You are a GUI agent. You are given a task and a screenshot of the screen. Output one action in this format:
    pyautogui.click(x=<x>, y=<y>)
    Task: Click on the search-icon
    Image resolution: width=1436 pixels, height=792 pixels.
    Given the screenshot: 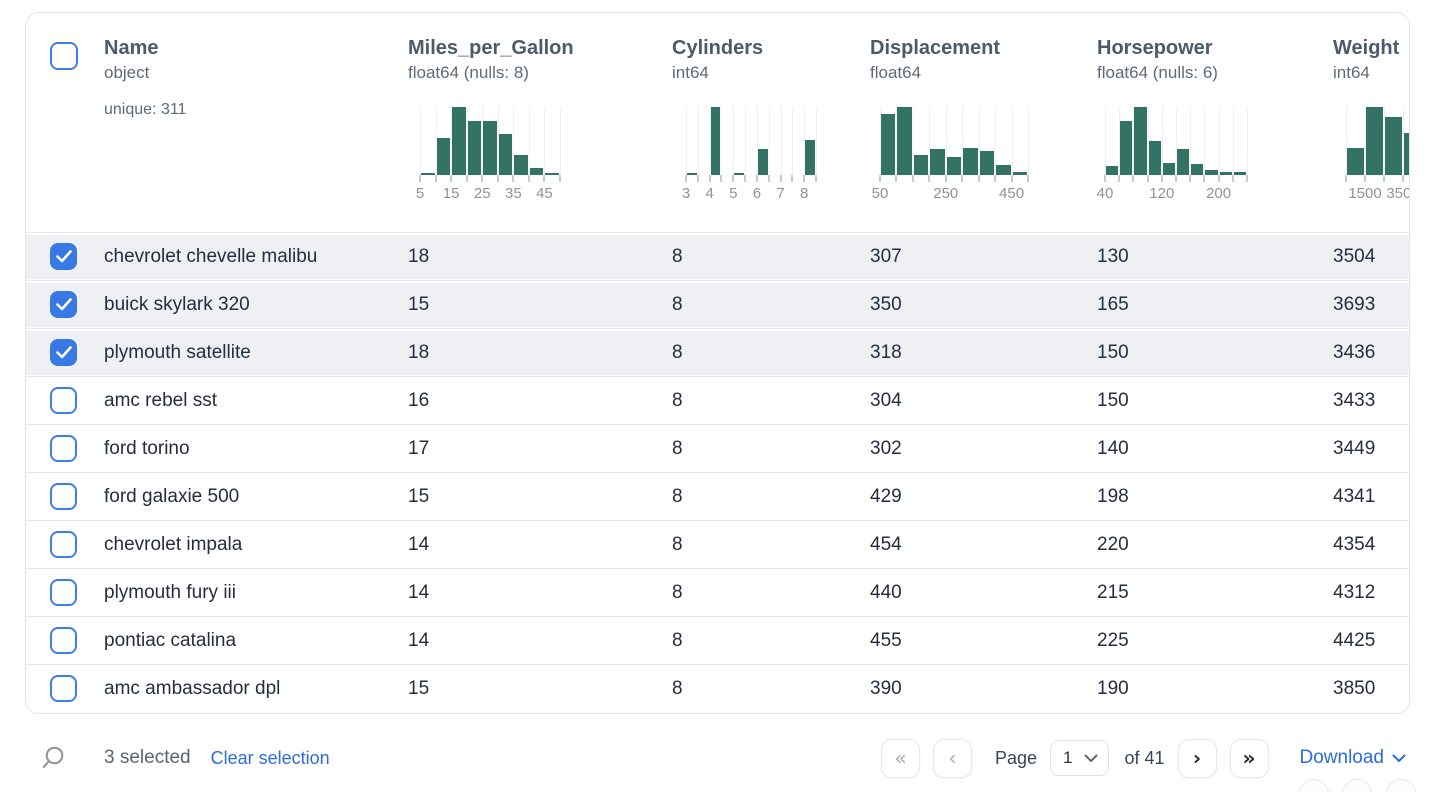 What is the action you would take?
    pyautogui.click(x=53, y=758)
    